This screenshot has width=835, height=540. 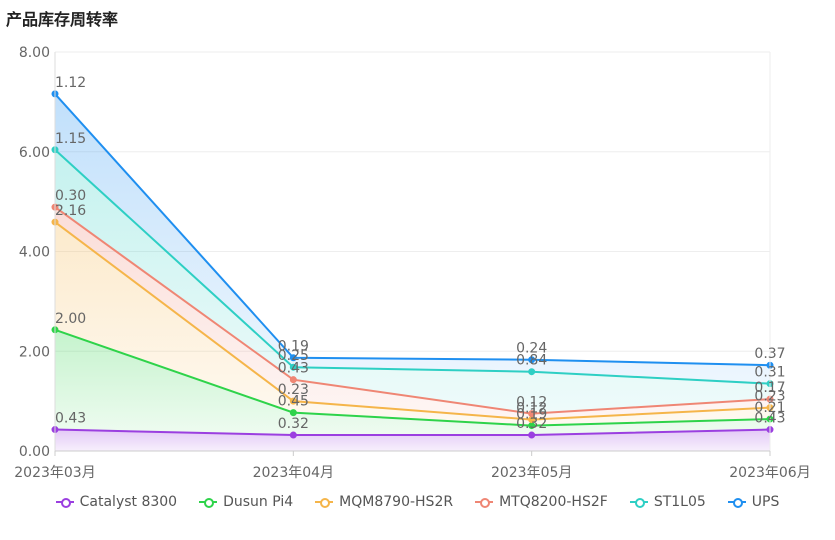 What do you see at coordinates (769, 354) in the screenshot?
I see `data-label: 0.37` at bounding box center [769, 354].